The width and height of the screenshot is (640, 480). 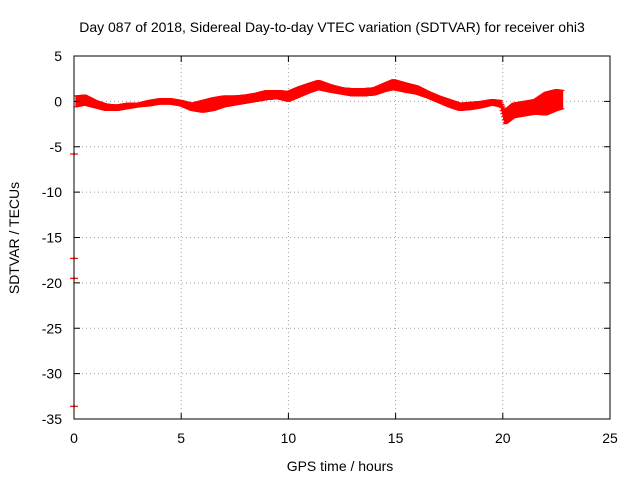 I want to click on y-tick-label: -30, so click(x=52, y=374).